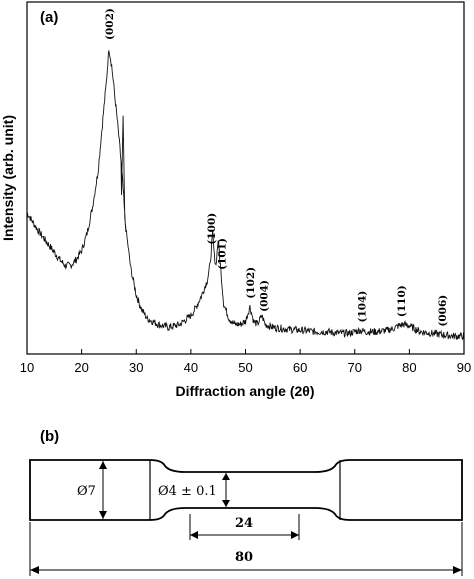 This screenshot has height=579, width=474. I want to click on total-length-label: 80, so click(244, 557).